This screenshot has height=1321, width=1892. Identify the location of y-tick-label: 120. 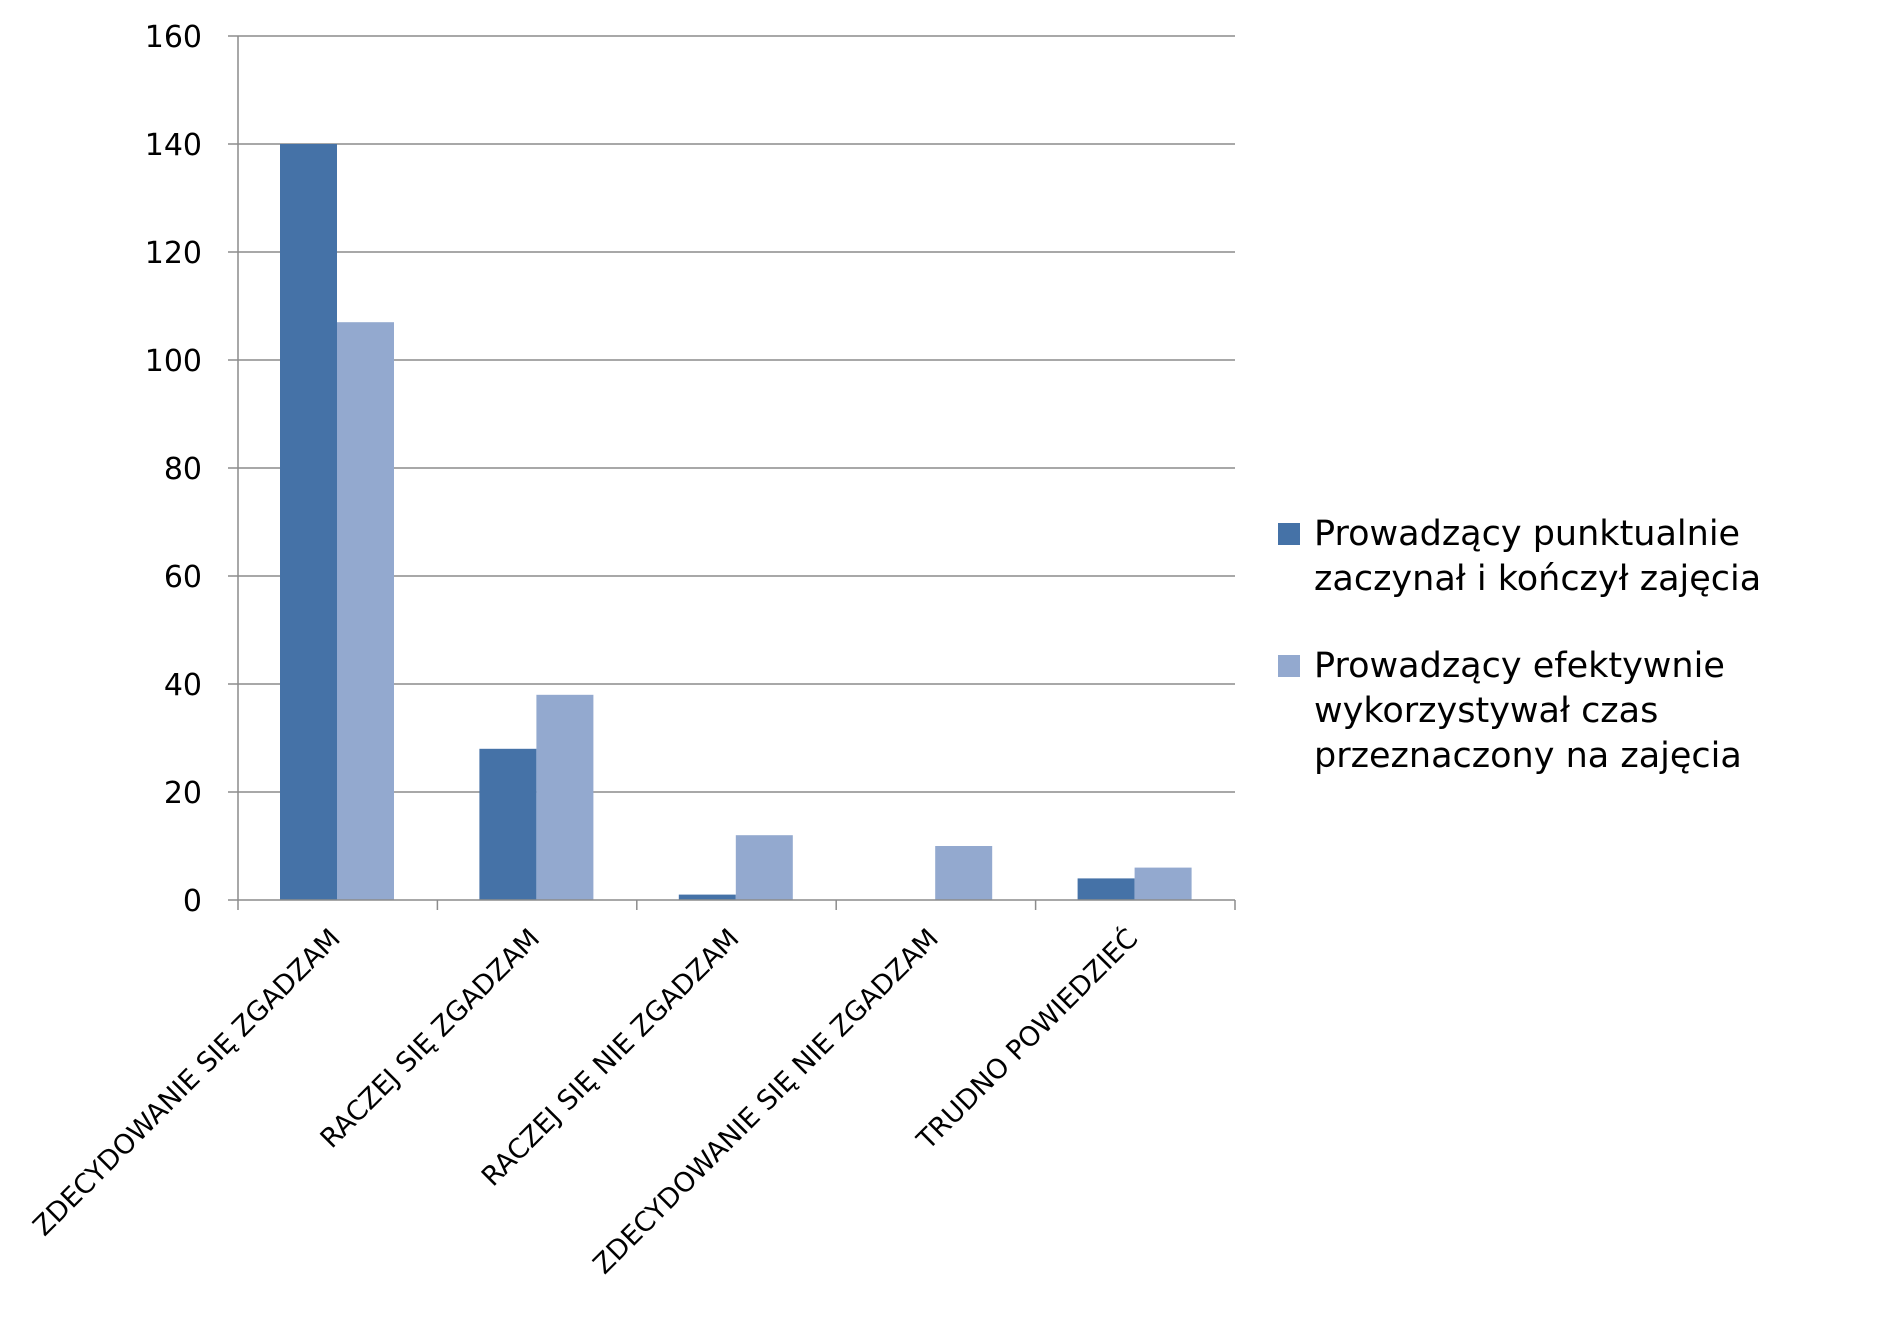
(173, 253).